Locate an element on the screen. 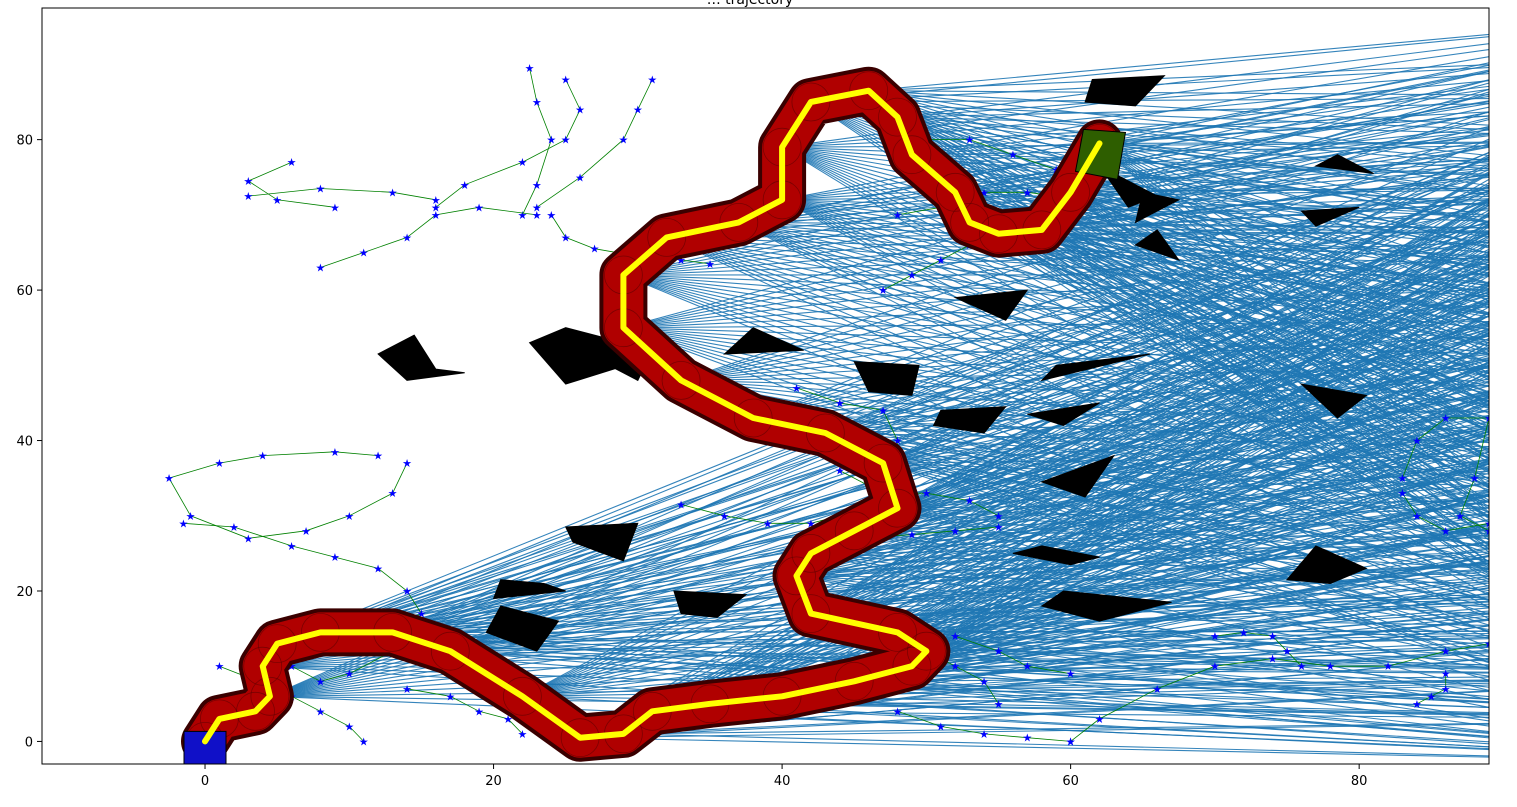  y-tick-label: 40 is located at coordinates (24, 442).